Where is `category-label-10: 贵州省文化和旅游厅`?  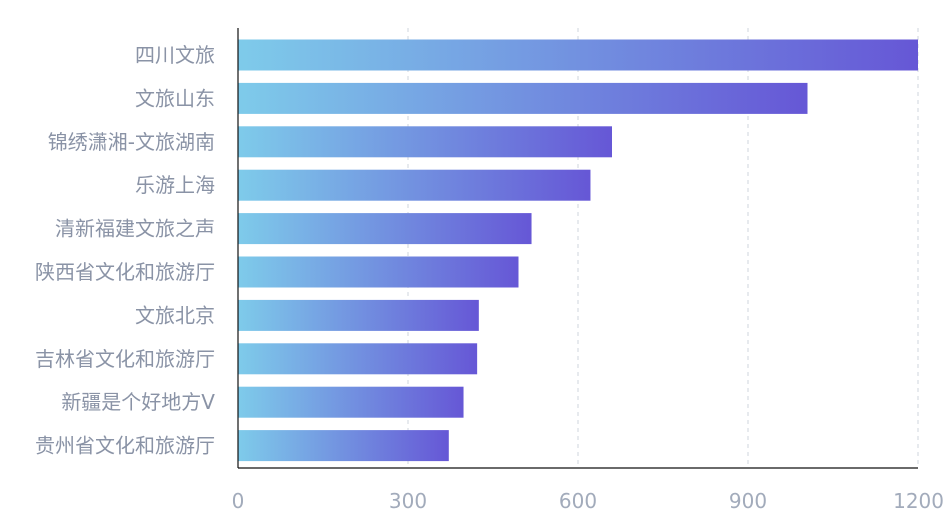 category-label-10: 贵州省文化和旅游厅 is located at coordinates (125, 446).